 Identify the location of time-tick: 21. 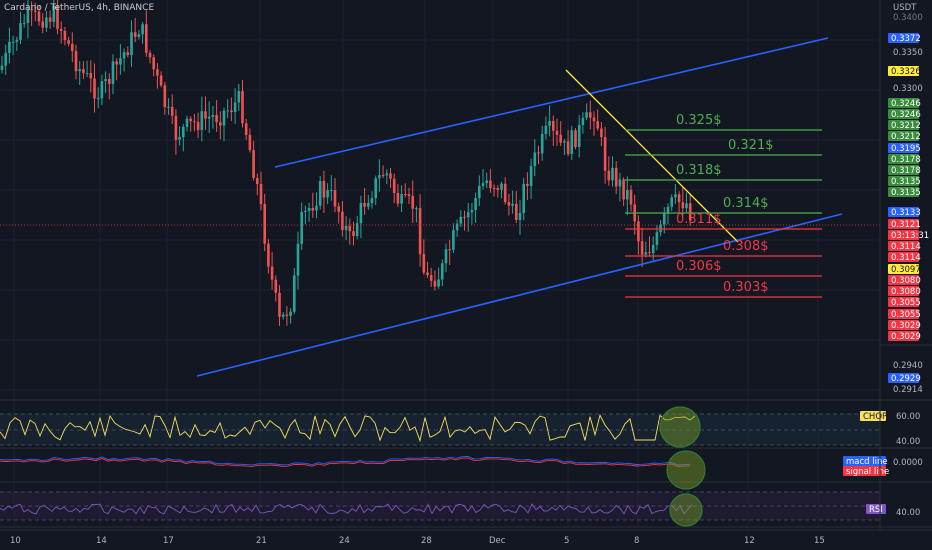
(261, 541).